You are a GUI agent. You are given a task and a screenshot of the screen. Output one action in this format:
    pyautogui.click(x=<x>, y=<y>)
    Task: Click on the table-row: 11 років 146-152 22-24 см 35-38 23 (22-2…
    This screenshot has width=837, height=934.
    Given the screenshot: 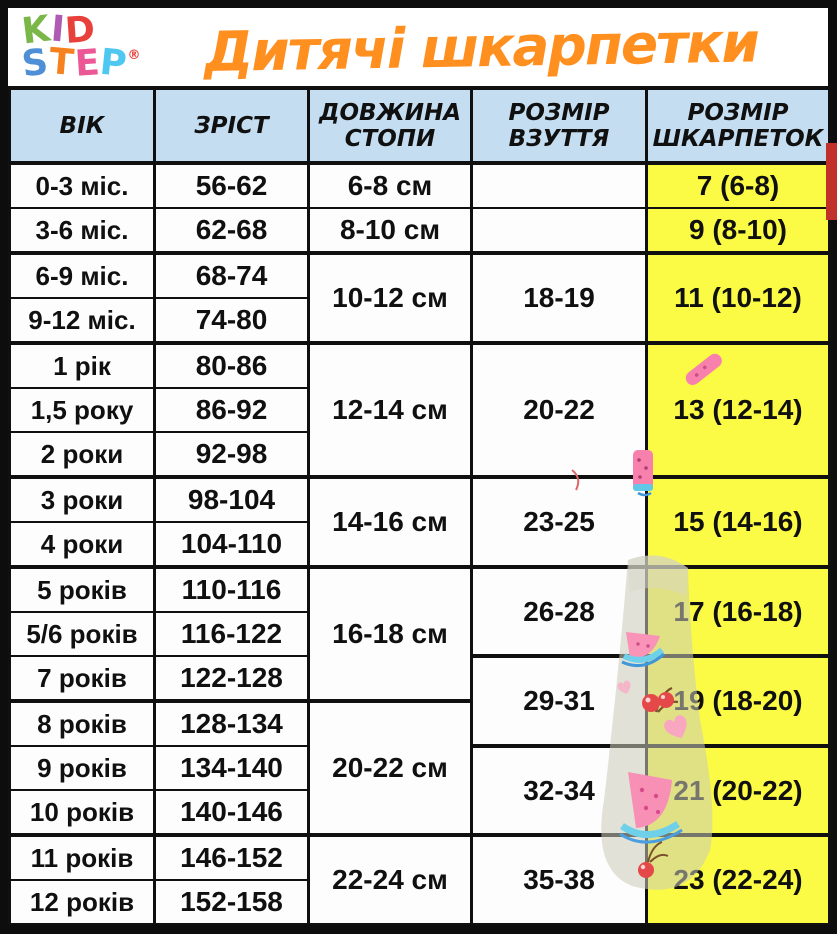 What is the action you would take?
    pyautogui.click(x=419, y=879)
    